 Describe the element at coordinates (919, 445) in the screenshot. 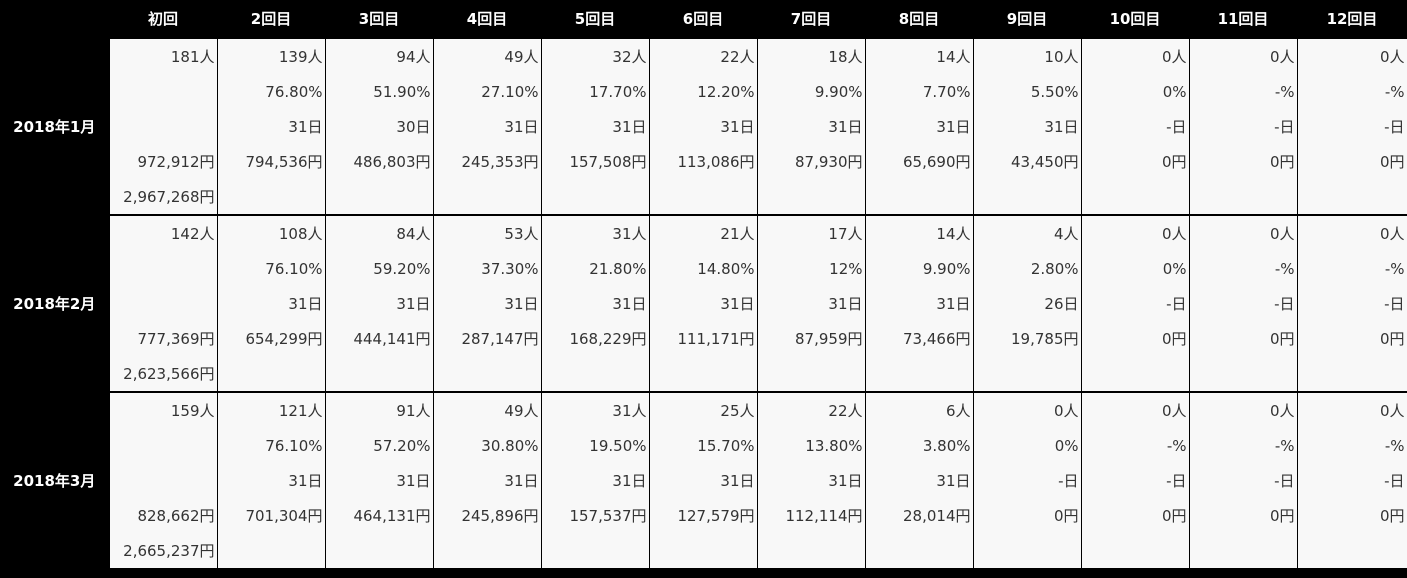

I see `rate-cell: 3.80%` at that location.